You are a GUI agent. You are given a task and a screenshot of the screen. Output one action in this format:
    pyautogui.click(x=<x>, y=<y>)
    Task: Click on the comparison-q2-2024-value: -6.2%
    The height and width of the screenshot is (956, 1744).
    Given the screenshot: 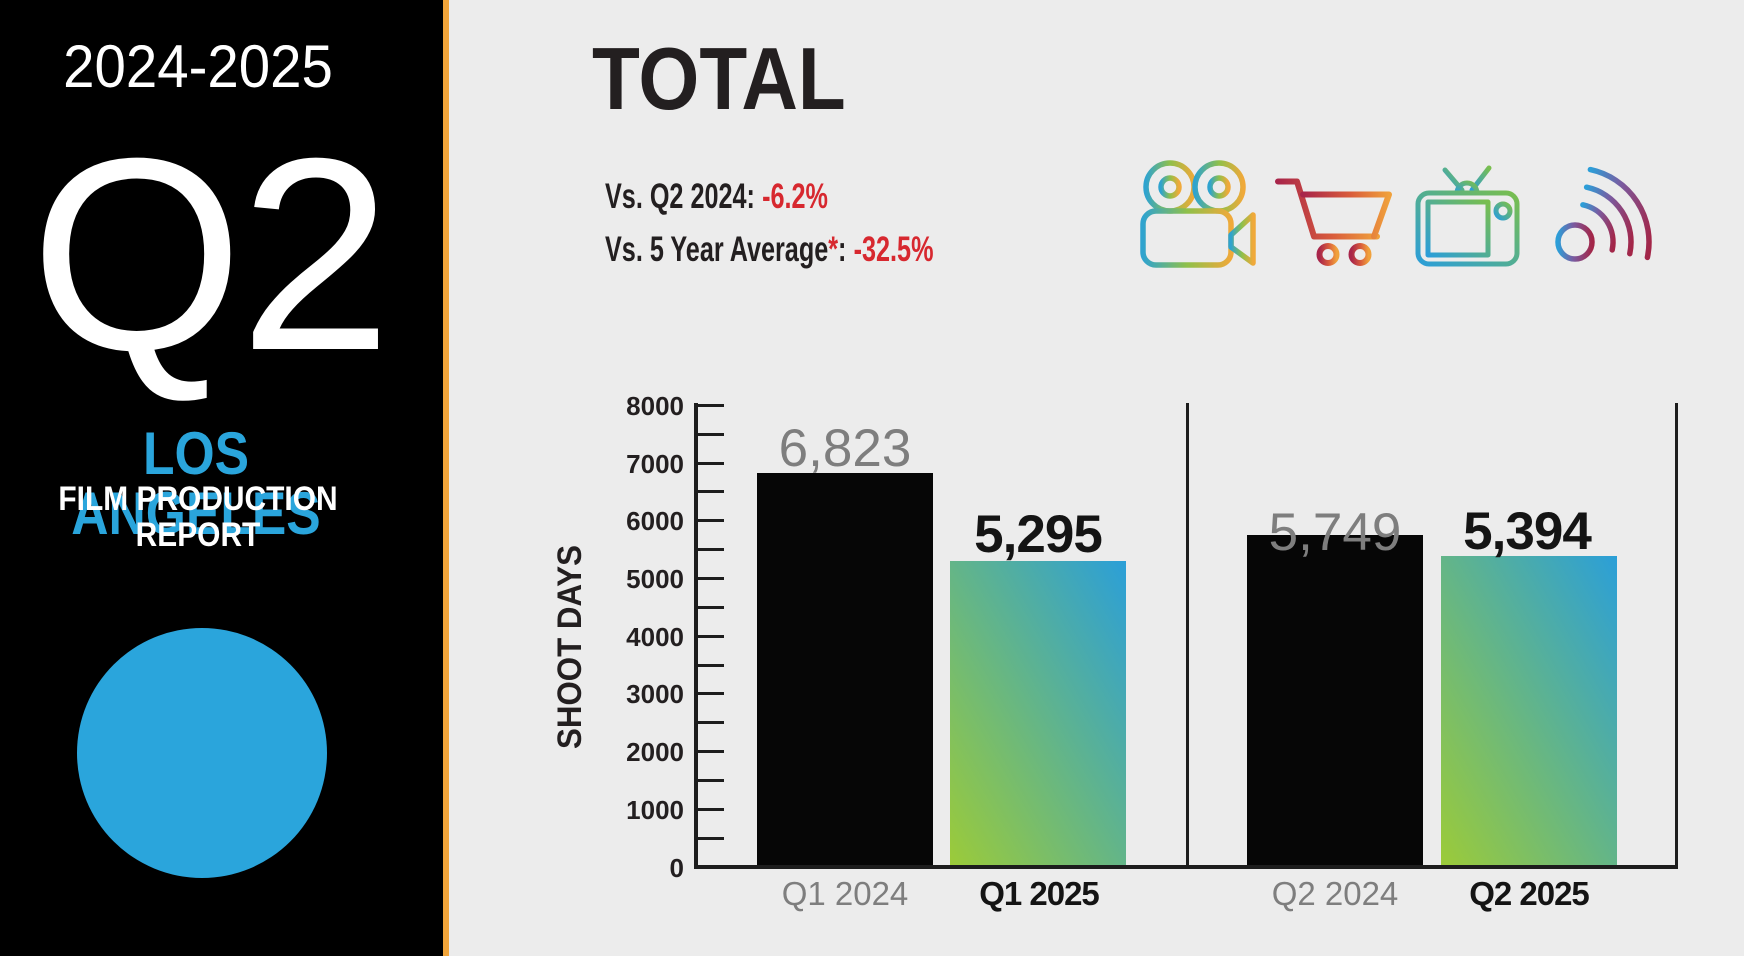 What is the action you would take?
    pyautogui.click(x=795, y=196)
    